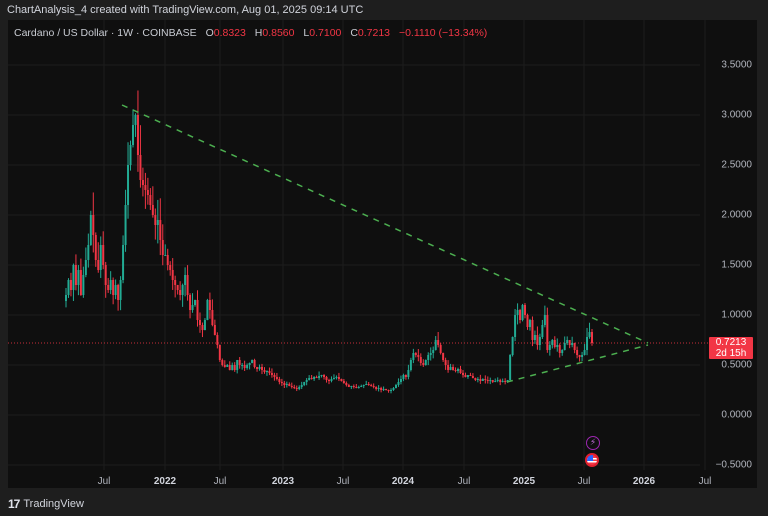  What do you see at coordinates (736, 265) in the screenshot?
I see `price-tick: 1.5000` at bounding box center [736, 265].